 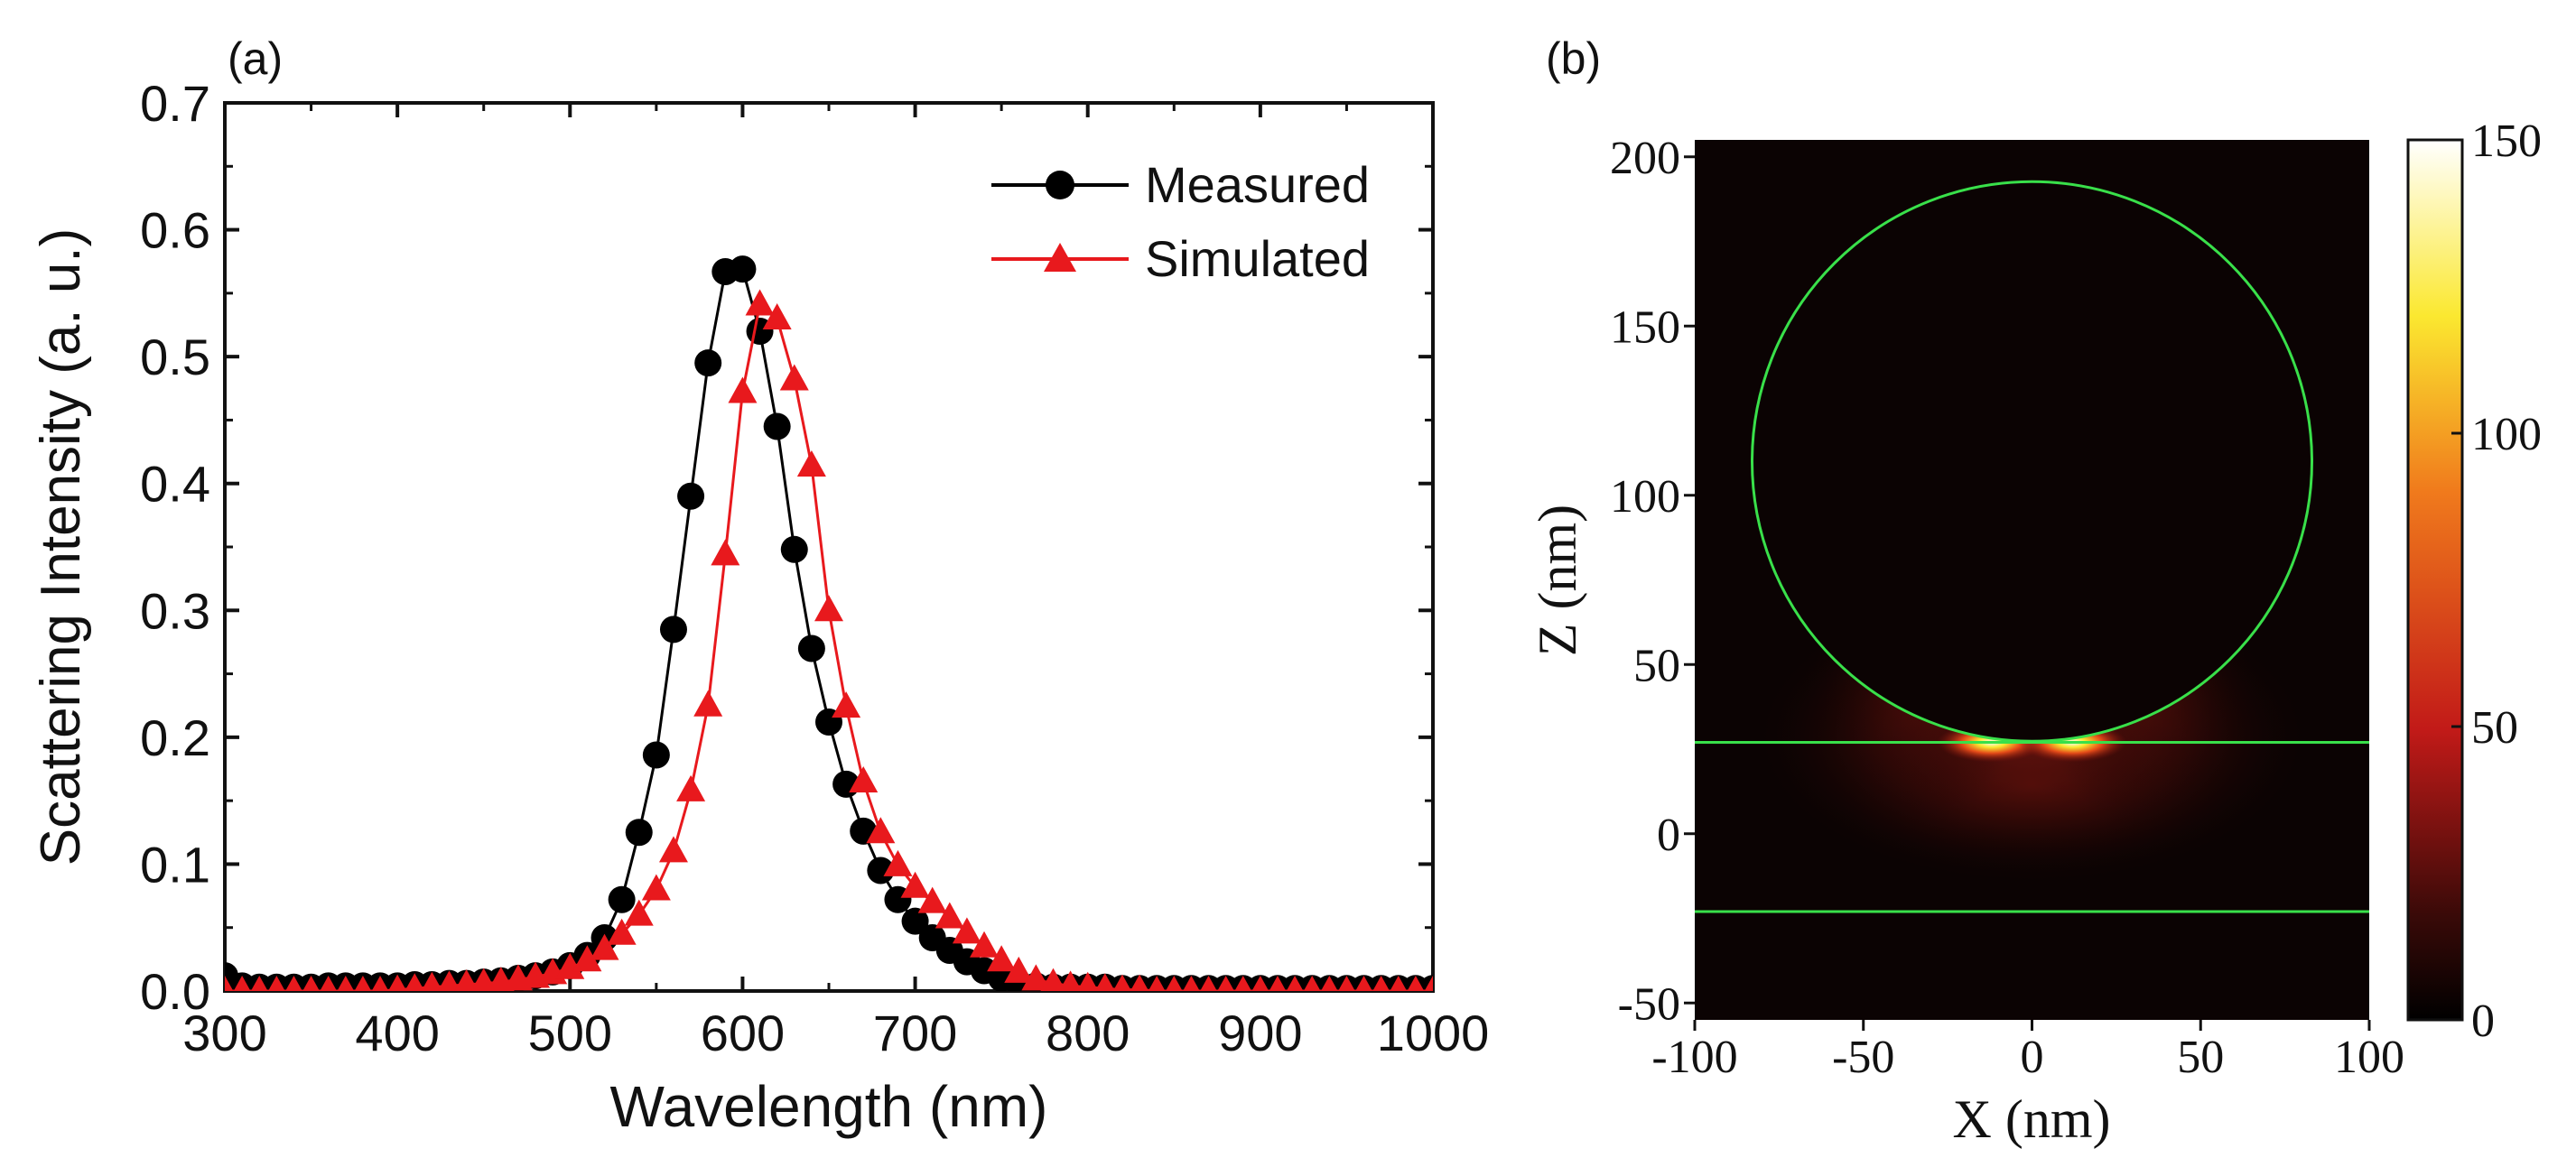 What do you see at coordinates (175, 103) in the screenshot?
I see `y-tick-label: 0.7` at bounding box center [175, 103].